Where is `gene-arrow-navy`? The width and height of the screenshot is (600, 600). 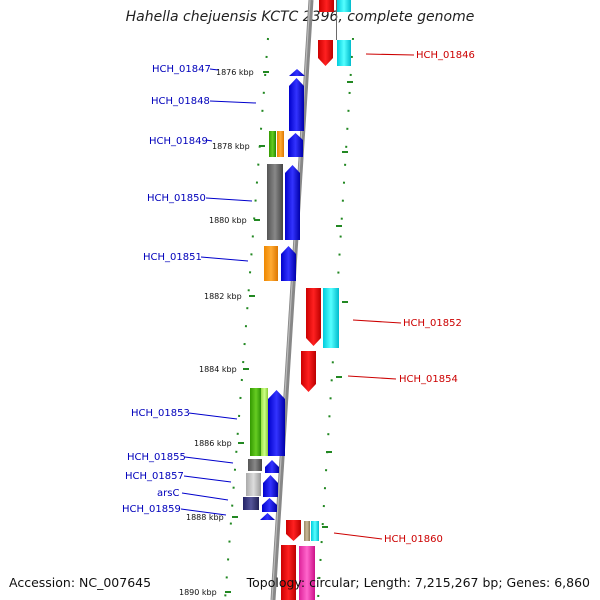 gene-arrow-navy is located at coordinates (251, 503).